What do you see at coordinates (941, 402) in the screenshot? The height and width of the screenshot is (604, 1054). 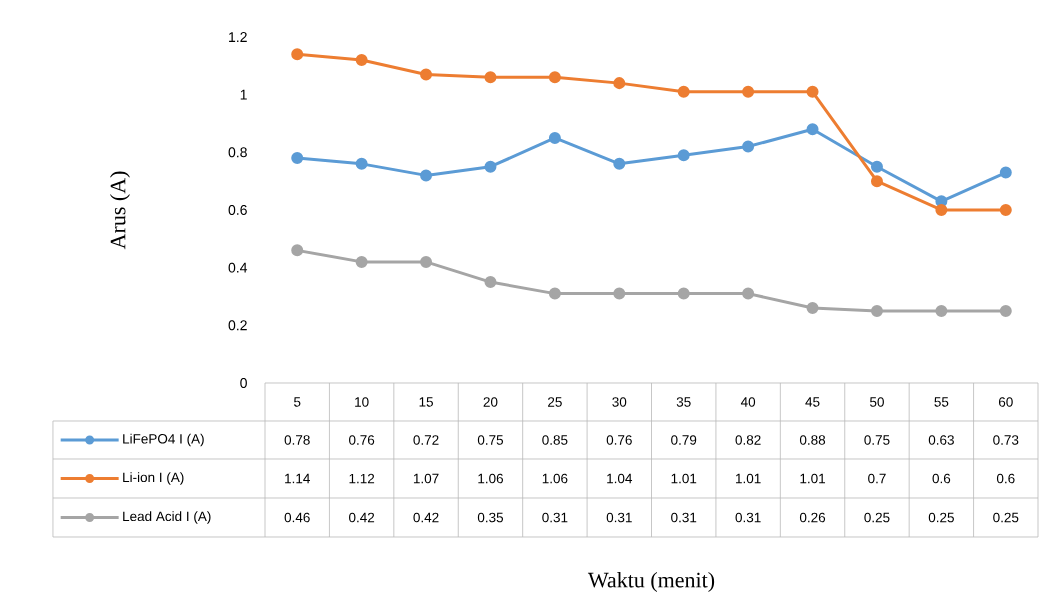 I see `x-tick-label: 55` at bounding box center [941, 402].